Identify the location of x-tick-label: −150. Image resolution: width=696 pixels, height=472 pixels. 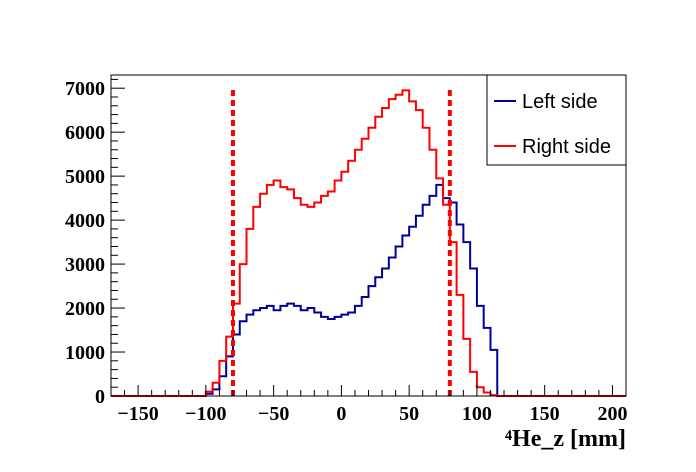
(137, 414).